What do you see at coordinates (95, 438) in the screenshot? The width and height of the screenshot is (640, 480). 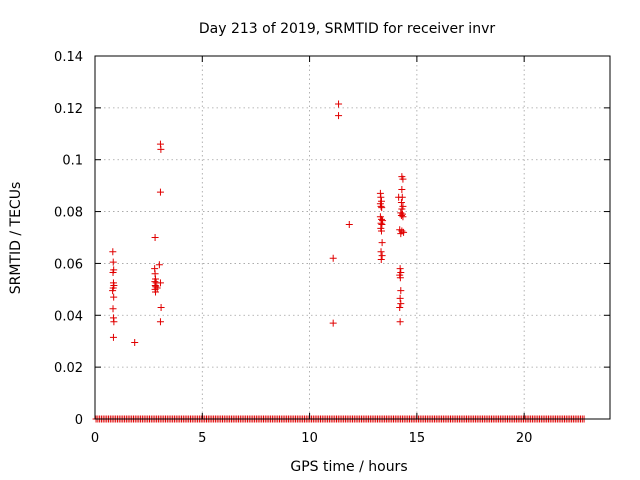 I see `x-tick-label: 0` at bounding box center [95, 438].